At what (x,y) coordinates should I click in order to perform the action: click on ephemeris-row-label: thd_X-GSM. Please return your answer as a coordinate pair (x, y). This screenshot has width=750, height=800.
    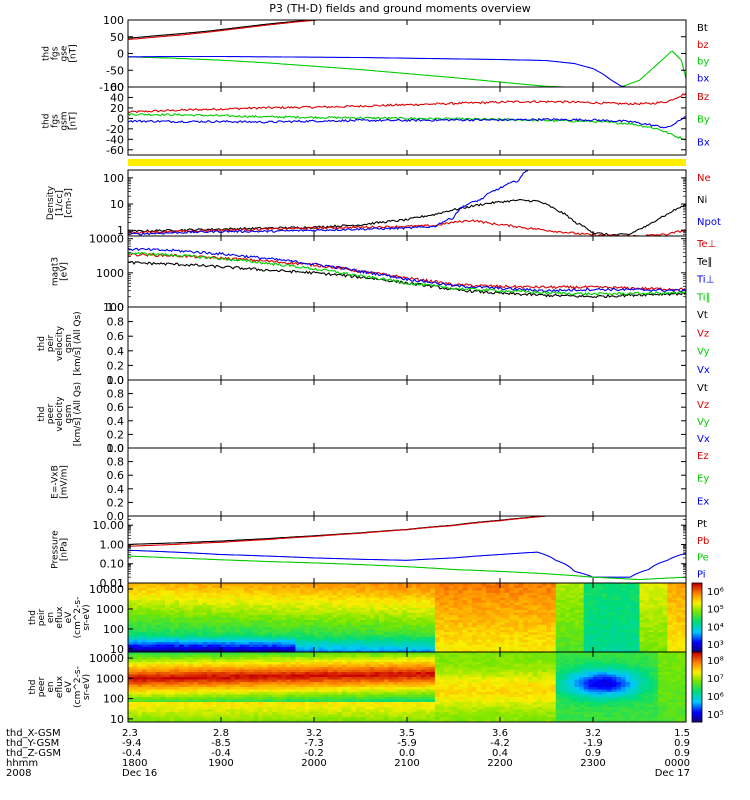
    Looking at the image, I should click on (33, 733).